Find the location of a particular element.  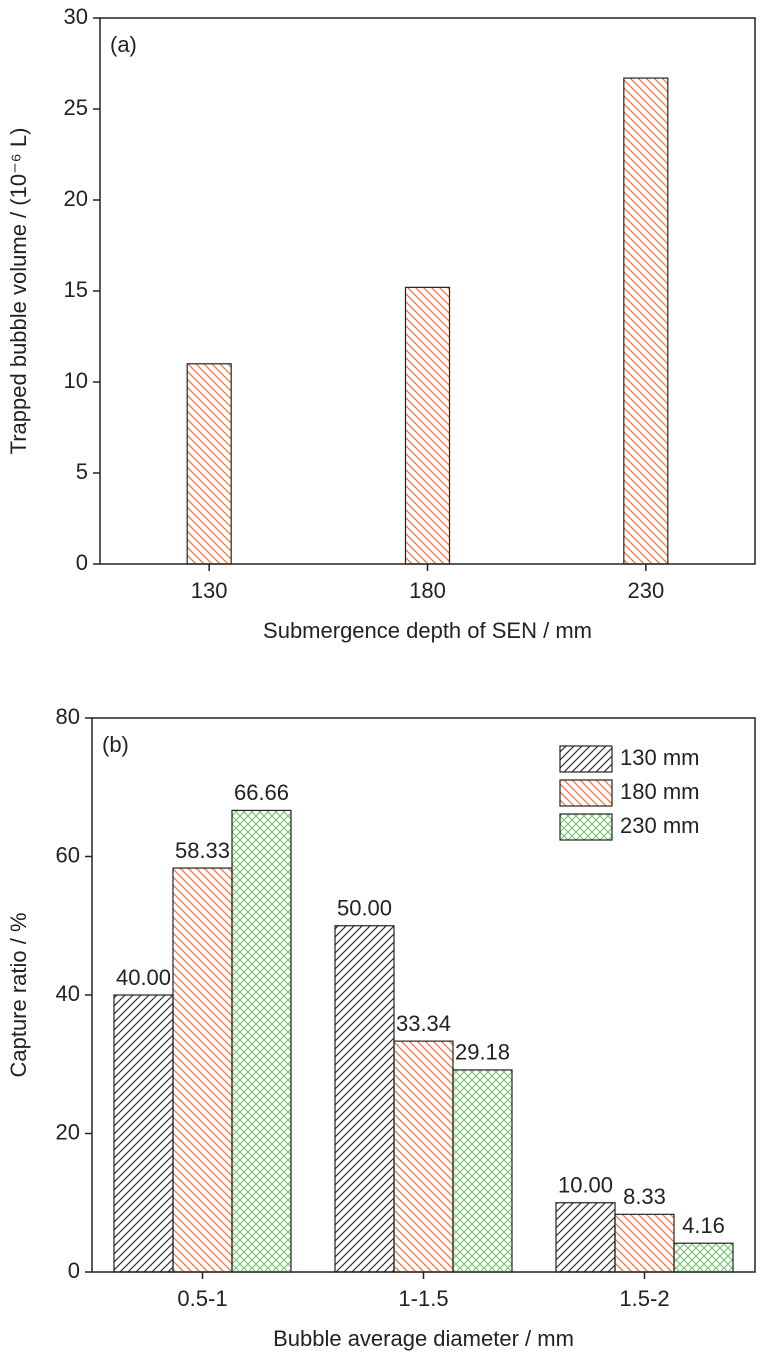

x-axis-label: Bubble average diameter / mm is located at coordinates (423, 1338).